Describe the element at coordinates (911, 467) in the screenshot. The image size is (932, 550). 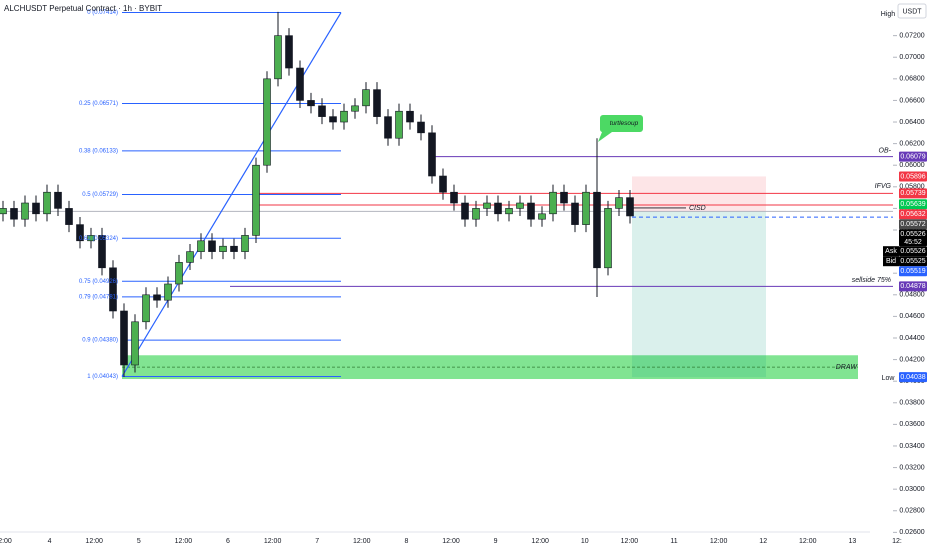
I see `y-tick-label: 0.03200` at that location.